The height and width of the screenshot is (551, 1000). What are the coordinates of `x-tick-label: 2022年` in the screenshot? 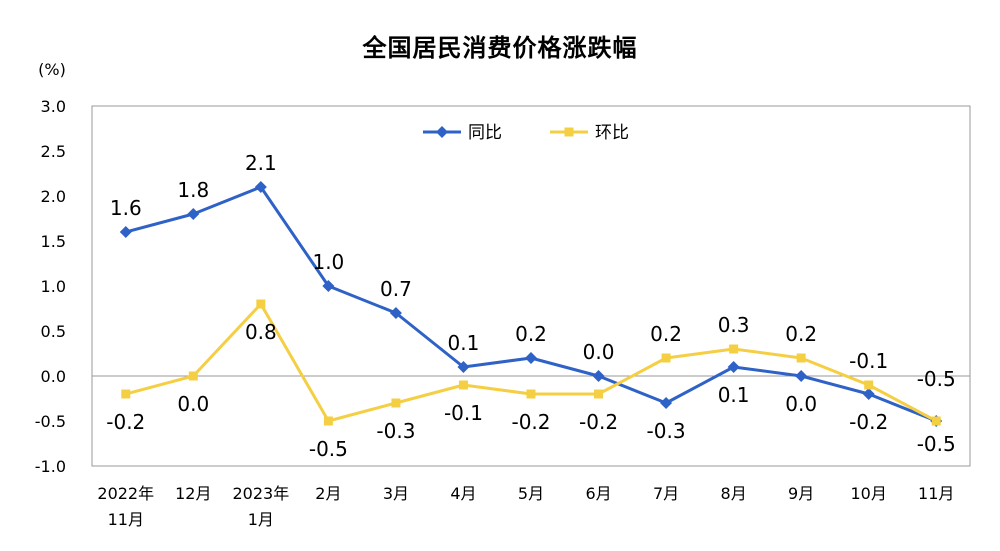 It's located at (125, 493).